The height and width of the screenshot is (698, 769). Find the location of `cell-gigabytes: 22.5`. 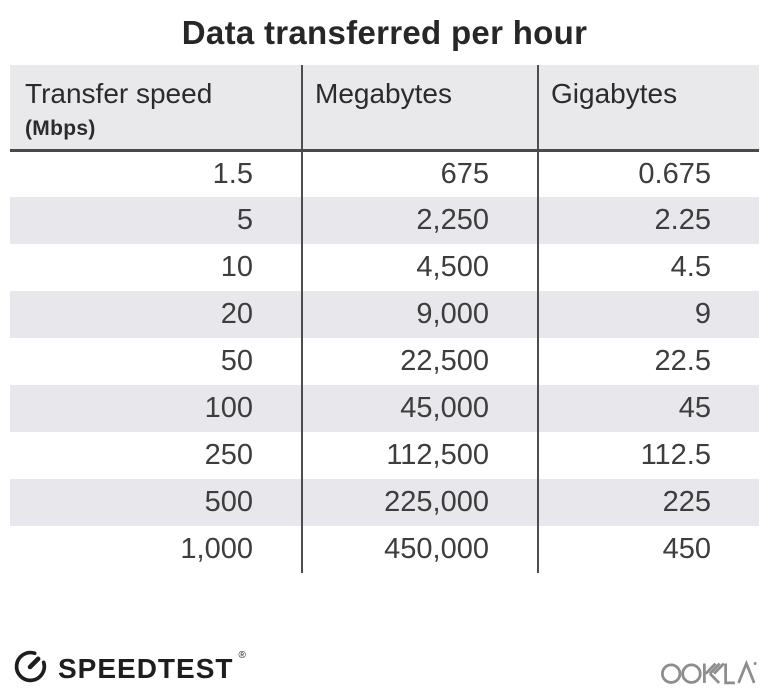

cell-gigabytes: 22.5 is located at coordinates (648, 361).